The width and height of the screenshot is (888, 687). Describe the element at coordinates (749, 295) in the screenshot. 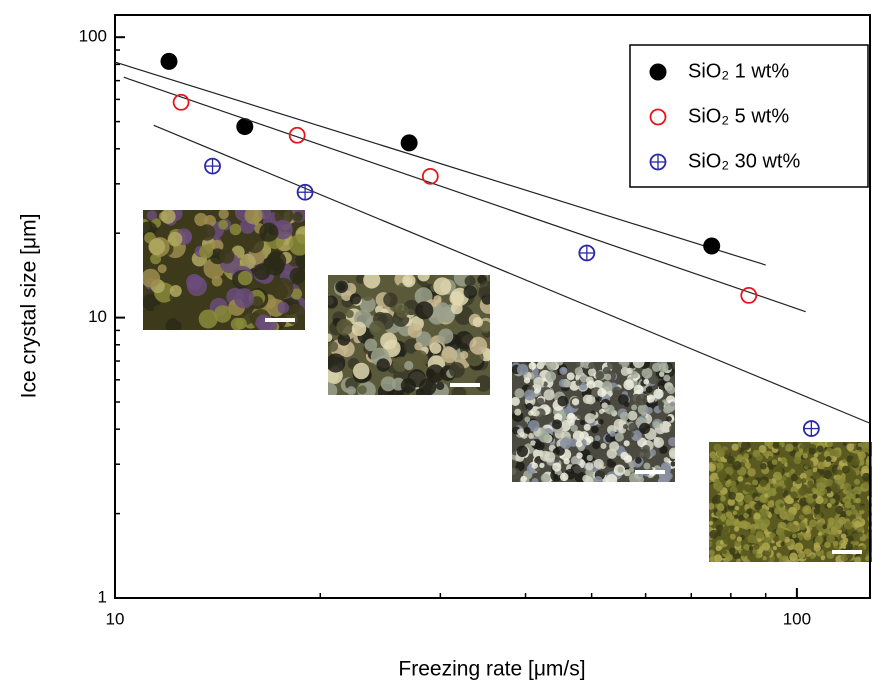

I see `marker-ring` at that location.